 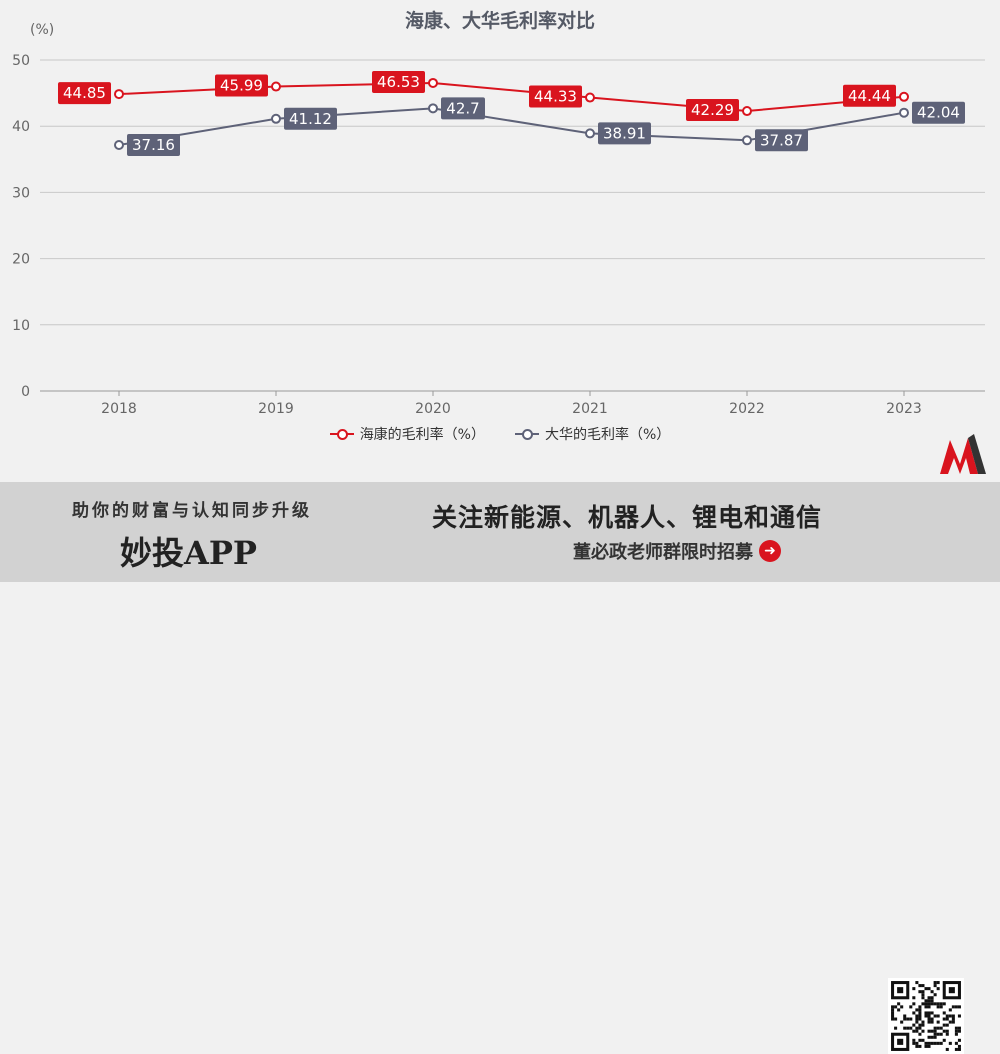 What do you see at coordinates (500, 434) in the screenshot?
I see `legend: 海康的毛利率（%） 大华的毛利率（%）` at bounding box center [500, 434].